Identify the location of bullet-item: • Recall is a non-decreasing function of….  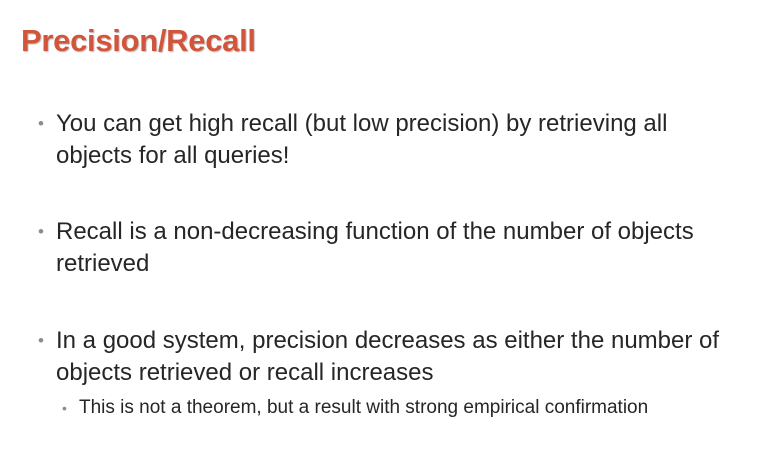
(388, 248).